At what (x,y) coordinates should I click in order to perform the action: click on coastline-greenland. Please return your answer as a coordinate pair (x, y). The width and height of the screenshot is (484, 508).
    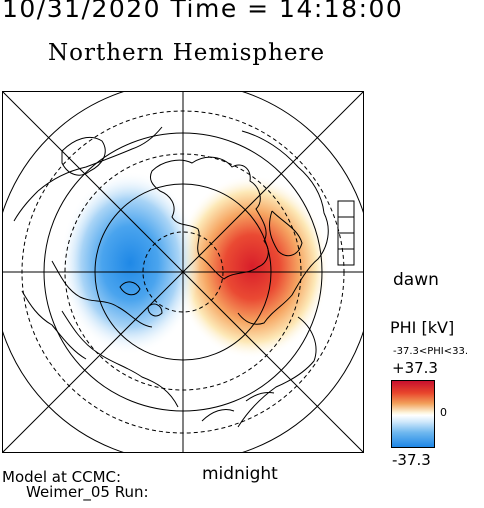
    Looking at the image, I should click on (209, 218).